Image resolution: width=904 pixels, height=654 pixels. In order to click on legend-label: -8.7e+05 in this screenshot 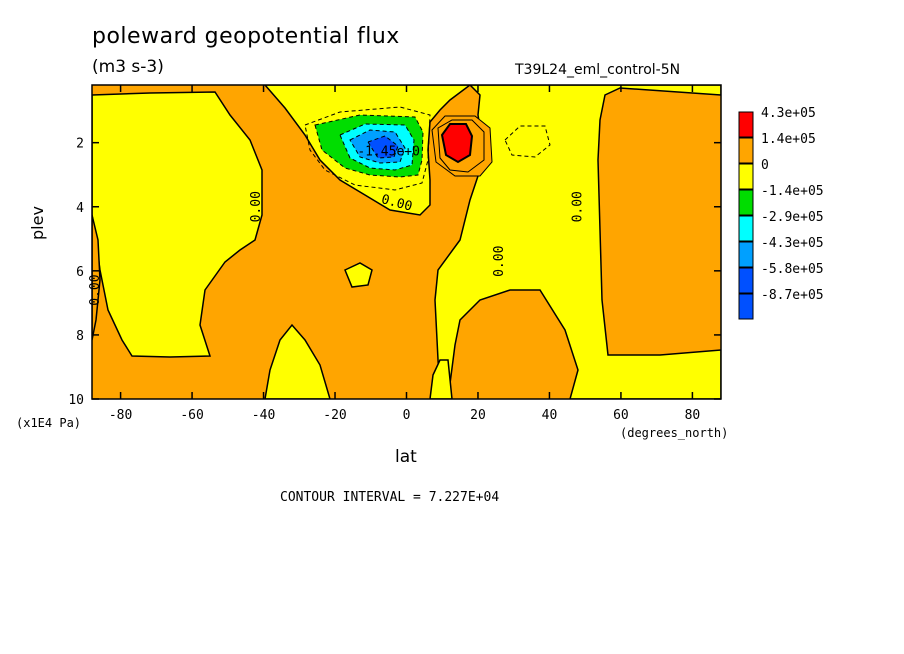, I will do `click(792, 295)`.